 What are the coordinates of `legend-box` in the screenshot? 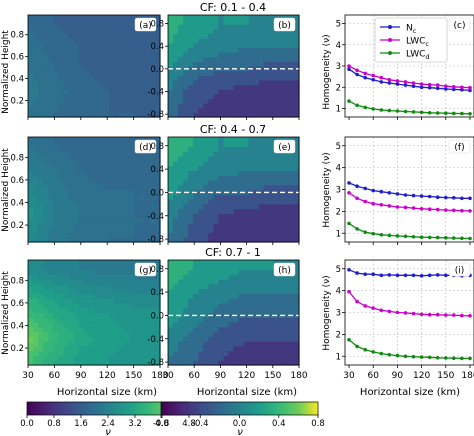 It's located at (411, 40).